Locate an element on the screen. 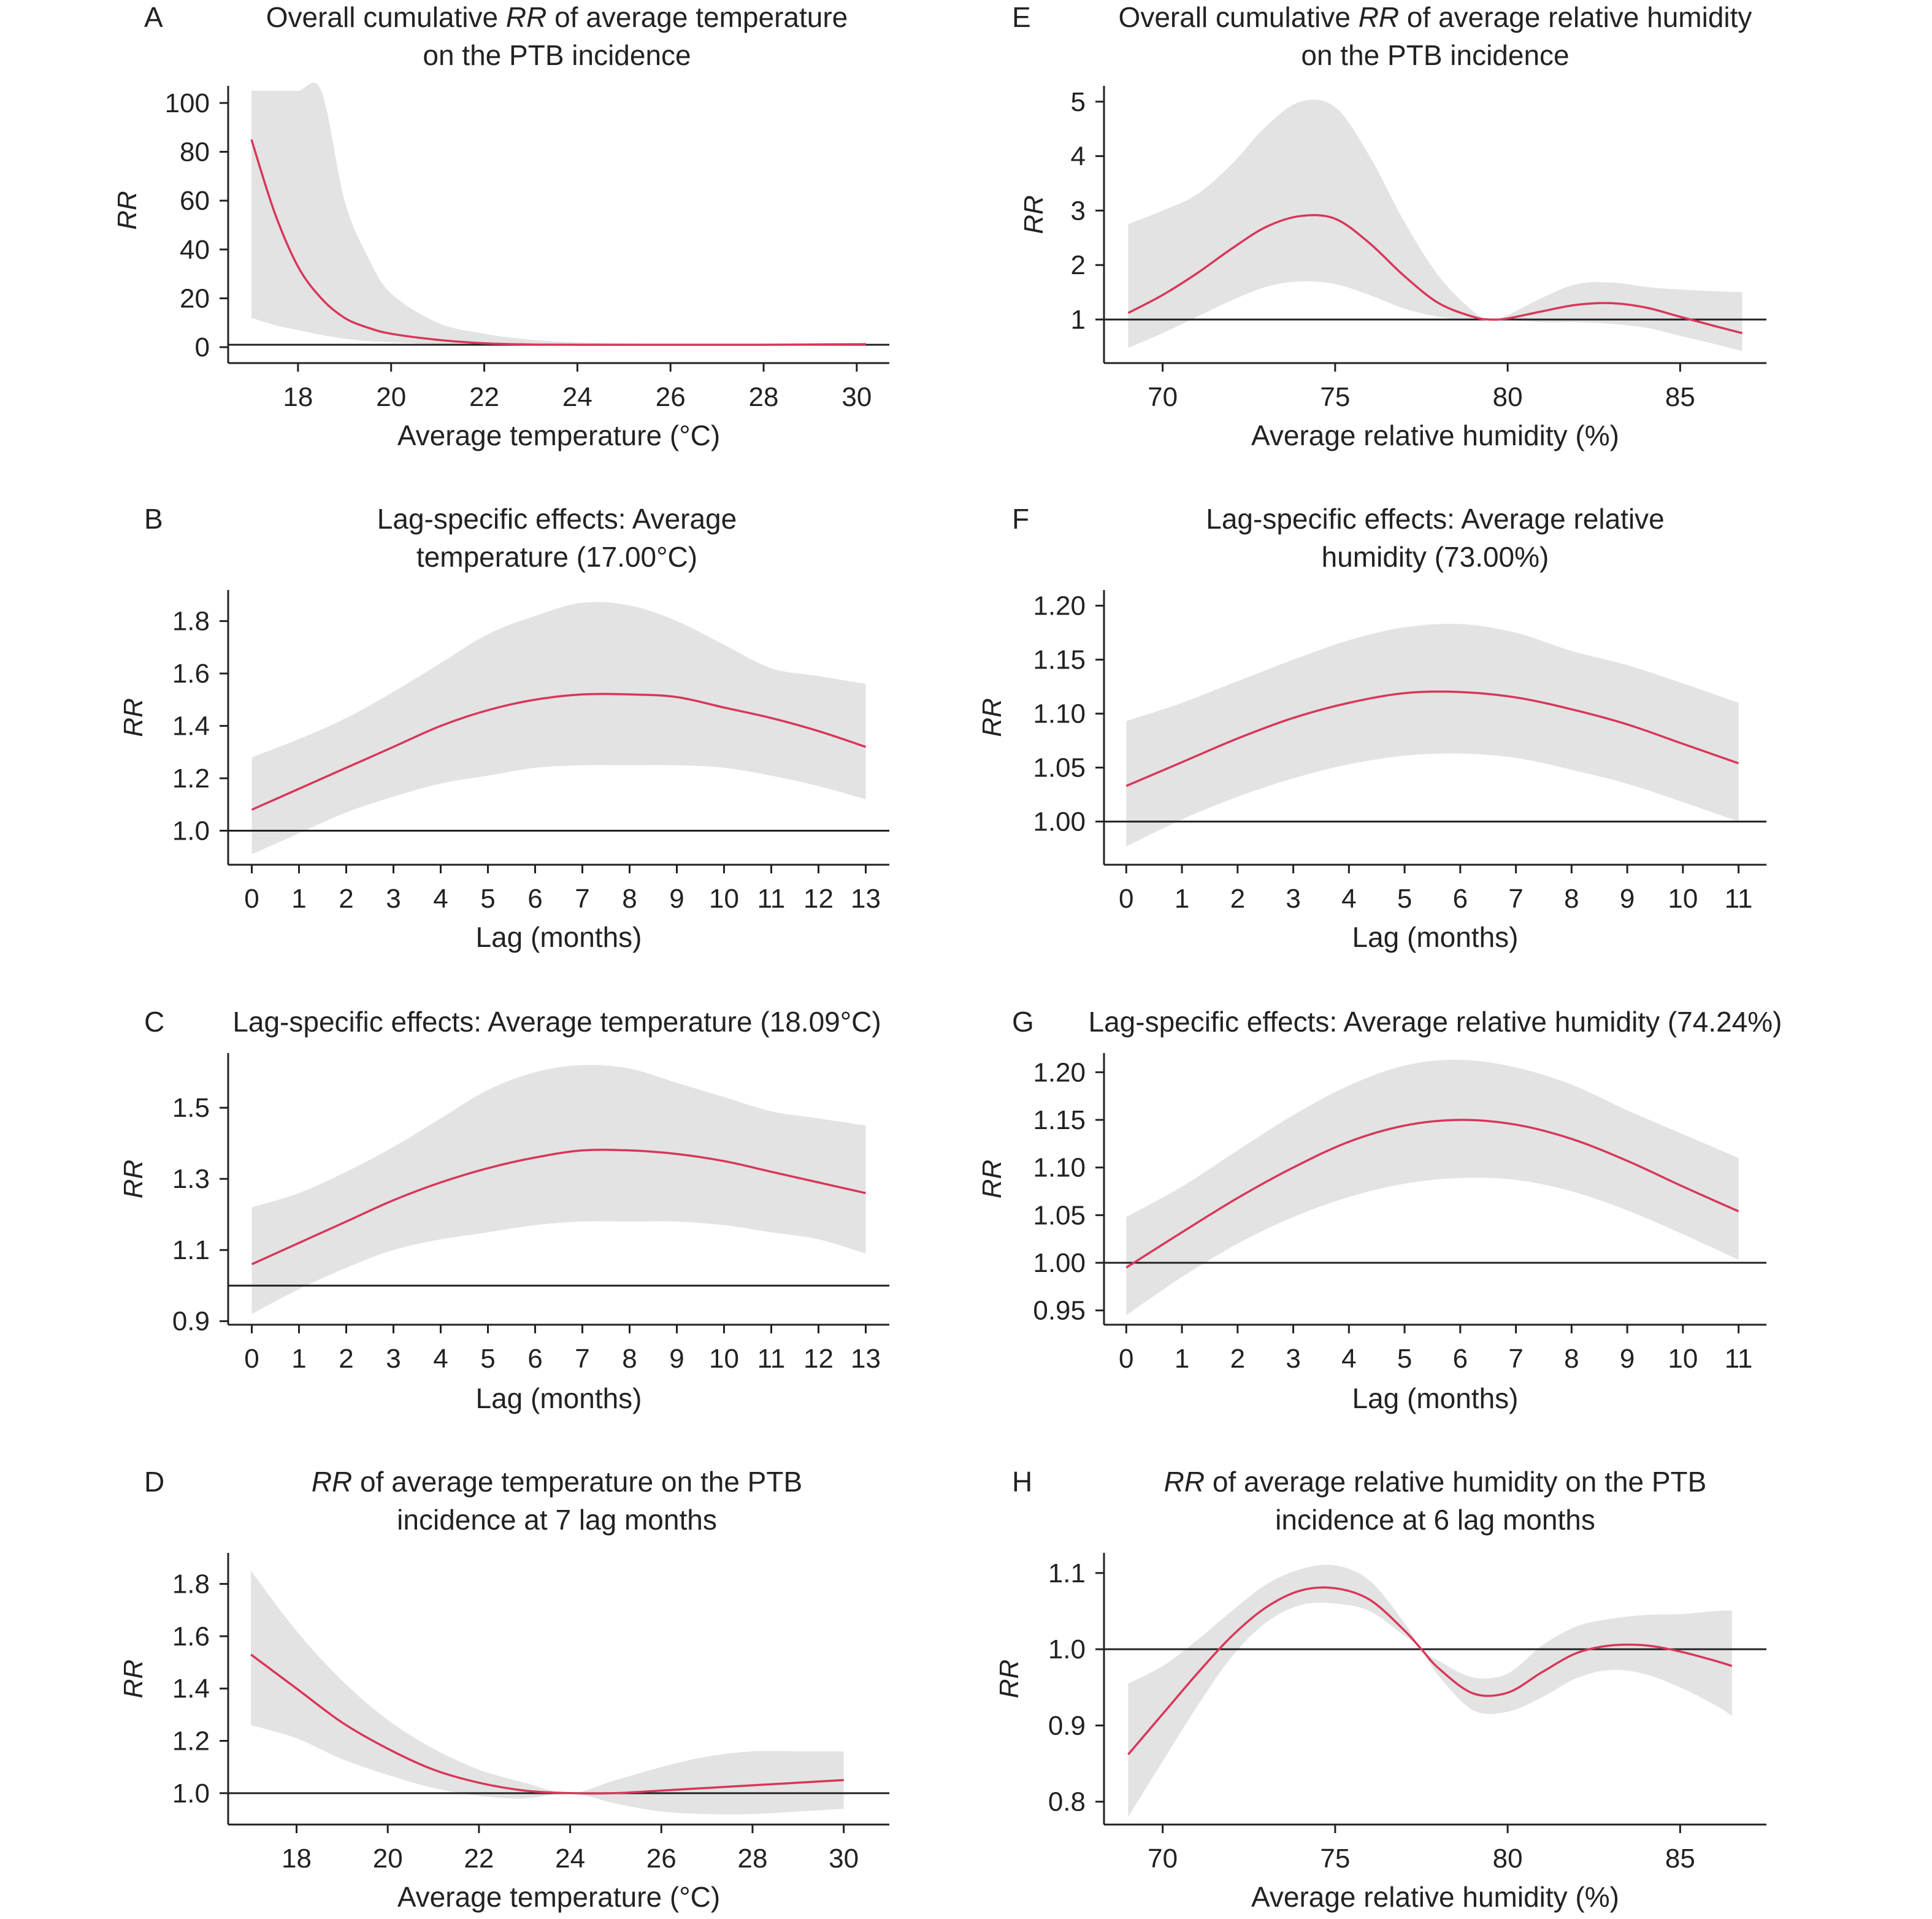  title-segment: Lag-specific effects: Average relative is located at coordinates (1435, 519).